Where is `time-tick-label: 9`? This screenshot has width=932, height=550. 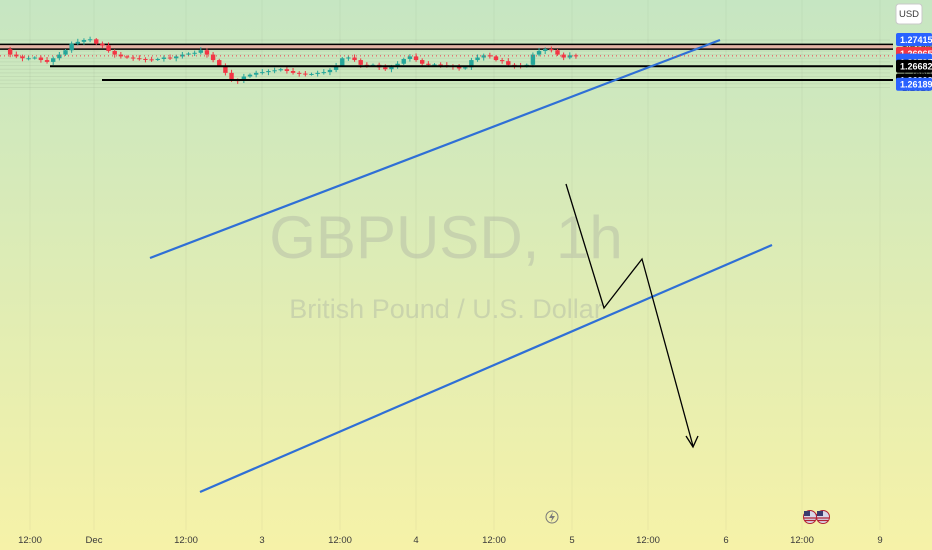
time-tick-label: 9 is located at coordinates (879, 540).